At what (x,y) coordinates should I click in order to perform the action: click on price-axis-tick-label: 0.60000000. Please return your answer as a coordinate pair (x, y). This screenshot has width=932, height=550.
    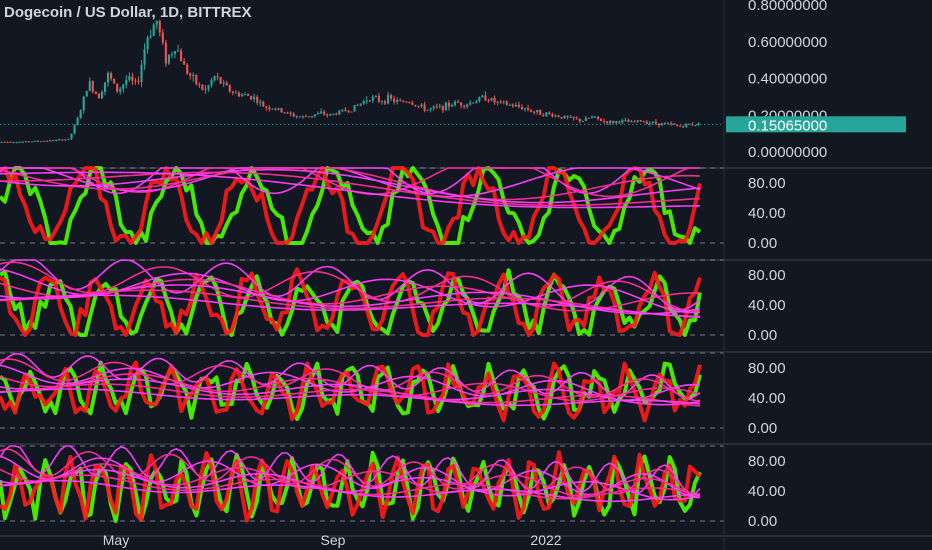
    Looking at the image, I should click on (787, 42).